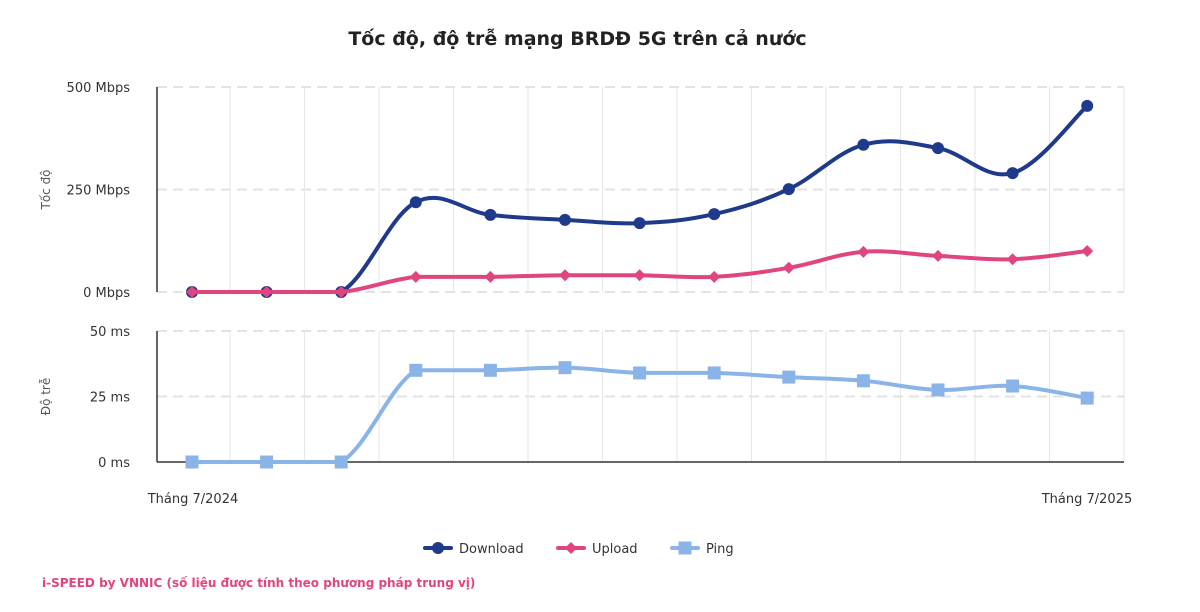 This screenshot has width=1200, height=612. What do you see at coordinates (99, 191) in the screenshot?
I see `y-tick-label: 250 Mbps` at bounding box center [99, 191].